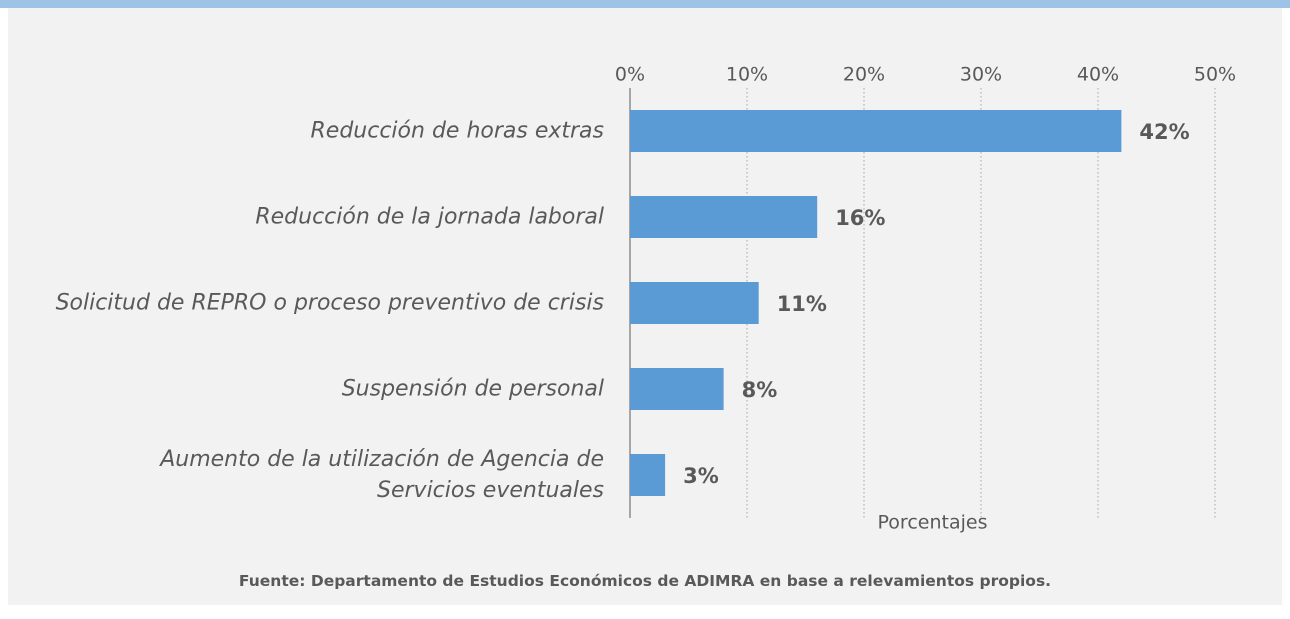 This screenshot has width=1290, height=619. I want to click on x-tick-label: 0%, so click(630, 75).